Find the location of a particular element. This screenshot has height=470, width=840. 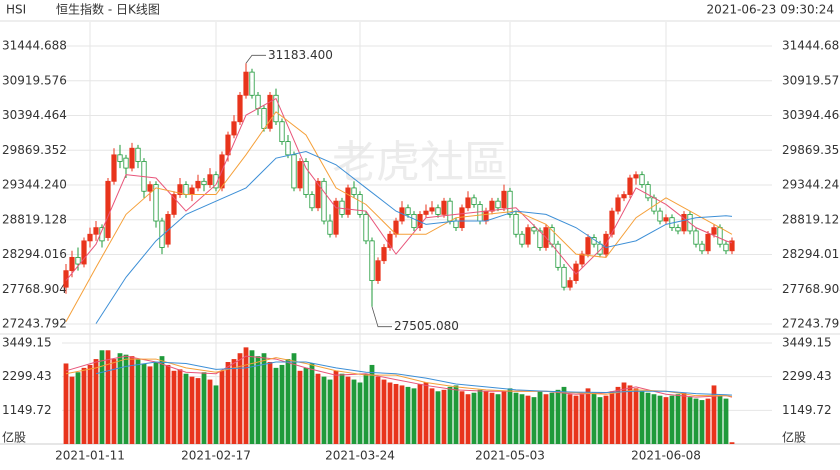

y-tick-label: 1149.72 is located at coordinates (27, 410).